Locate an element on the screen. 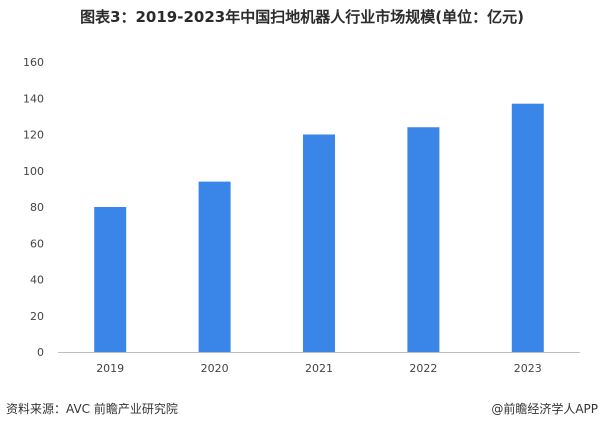  y-tick-label: 120 is located at coordinates (33, 135).